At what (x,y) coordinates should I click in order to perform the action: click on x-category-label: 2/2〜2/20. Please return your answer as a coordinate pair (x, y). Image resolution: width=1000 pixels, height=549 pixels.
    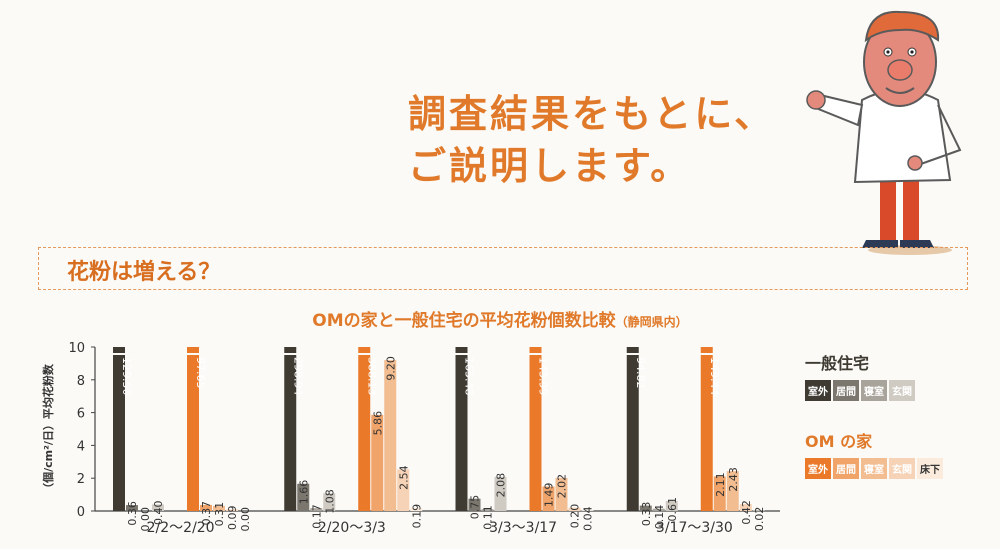
    Looking at the image, I should click on (181, 528).